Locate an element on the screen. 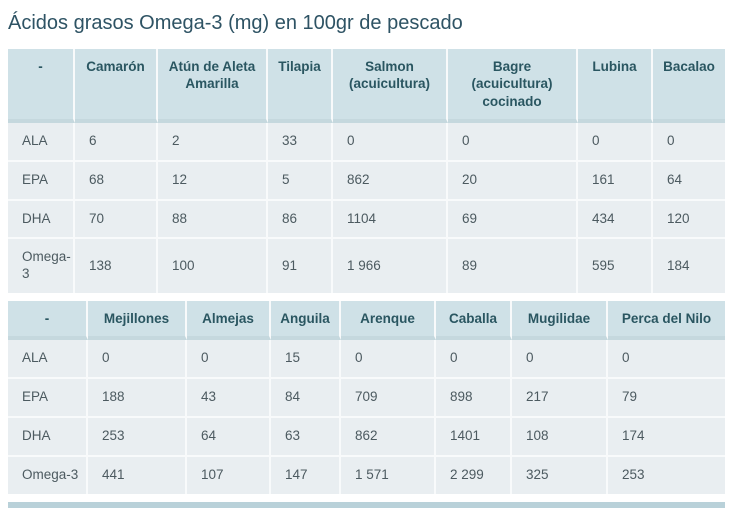 The width and height of the screenshot is (733, 516). value-cell: 5 is located at coordinates (300, 179).